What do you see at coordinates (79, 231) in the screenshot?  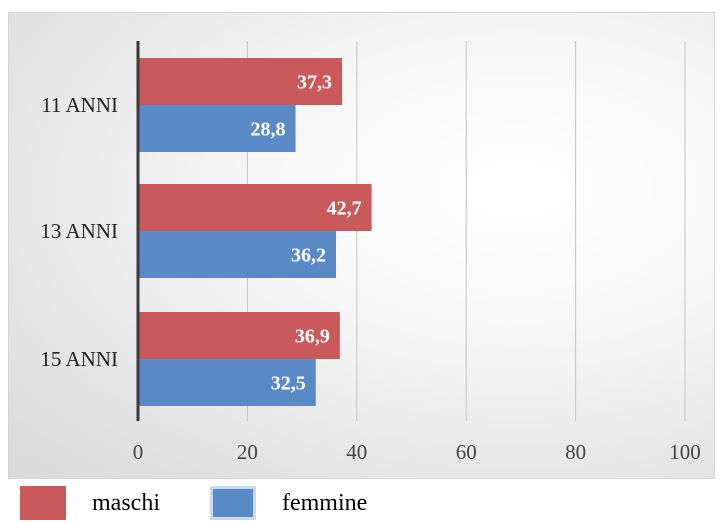 I see `category-label: 13 ANNI` at bounding box center [79, 231].